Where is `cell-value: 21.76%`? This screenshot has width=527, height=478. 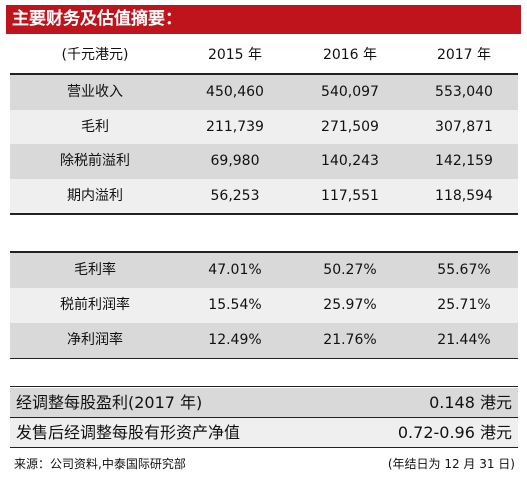 cell-value: 21.76% is located at coordinates (350, 340).